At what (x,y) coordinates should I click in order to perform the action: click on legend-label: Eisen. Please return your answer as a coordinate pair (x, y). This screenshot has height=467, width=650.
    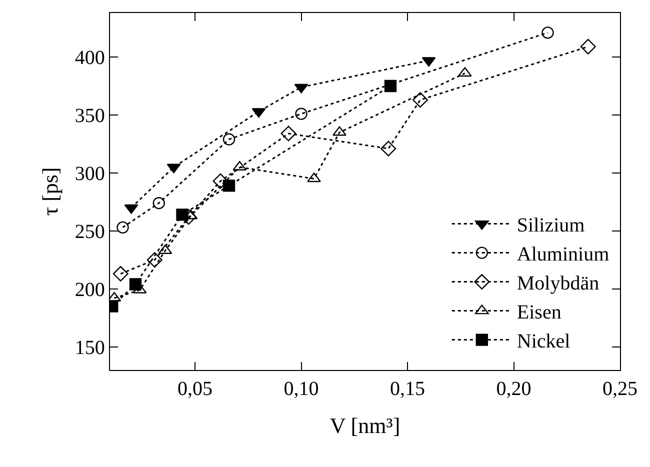
    Looking at the image, I should click on (539, 313).